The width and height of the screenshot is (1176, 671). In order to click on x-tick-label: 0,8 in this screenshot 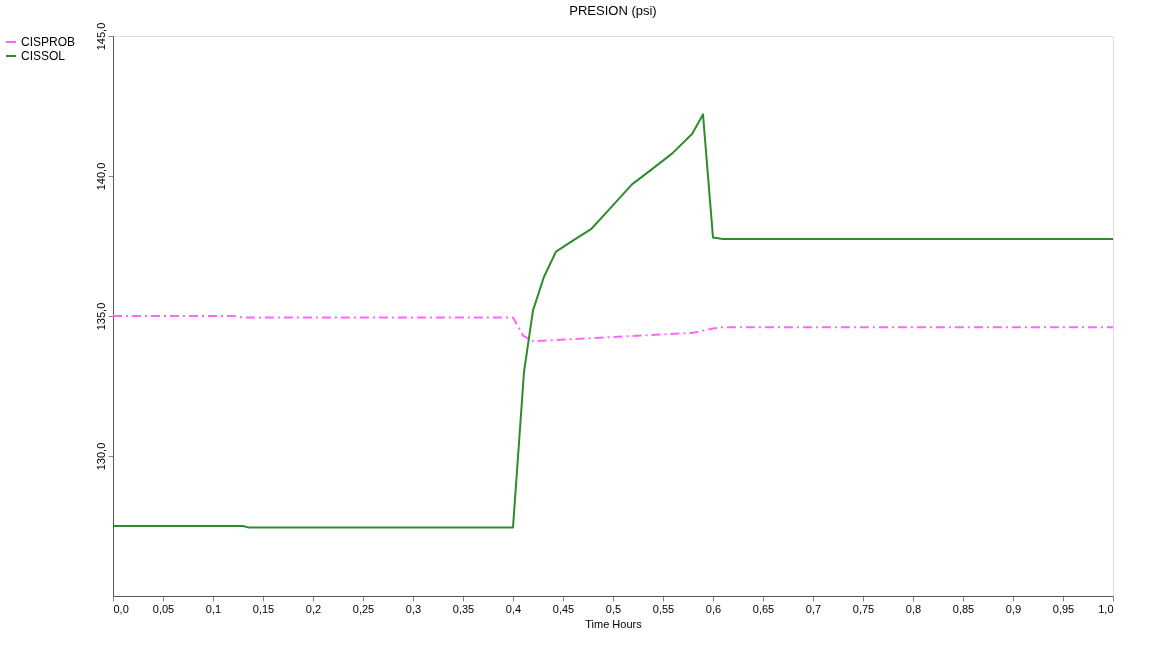, I will do `click(913, 608)`.